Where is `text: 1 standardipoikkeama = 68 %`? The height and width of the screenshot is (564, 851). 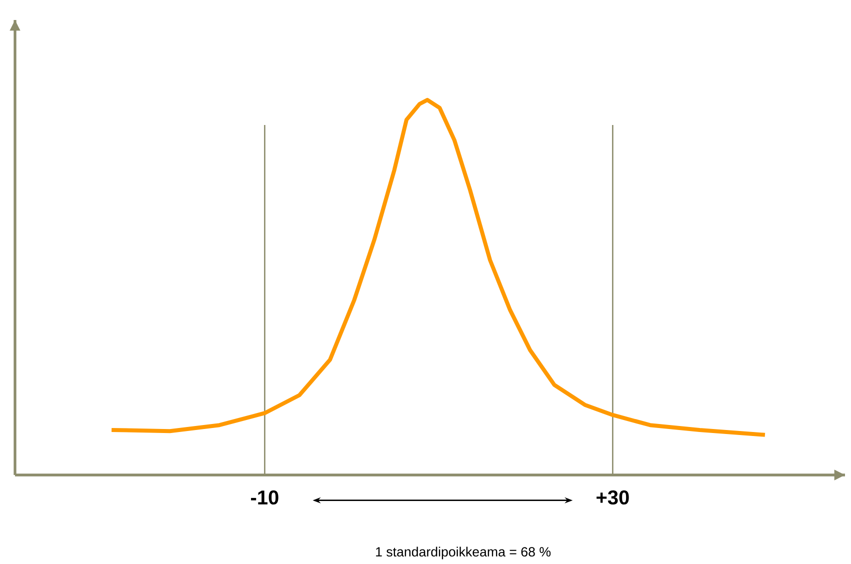 text: 1 standardipoikkeama = 68 % is located at coordinates (463, 553).